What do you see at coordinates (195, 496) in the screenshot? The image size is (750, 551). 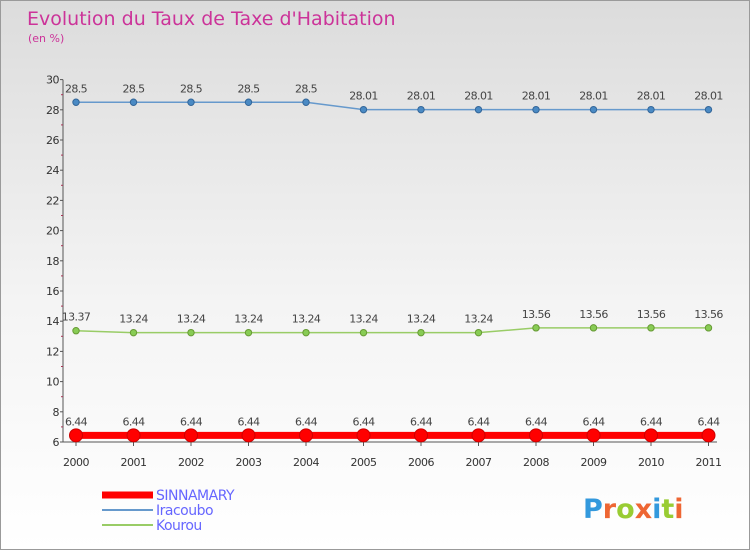 I see `legend-label-sinnamary: SINNAMARY` at bounding box center [195, 496].